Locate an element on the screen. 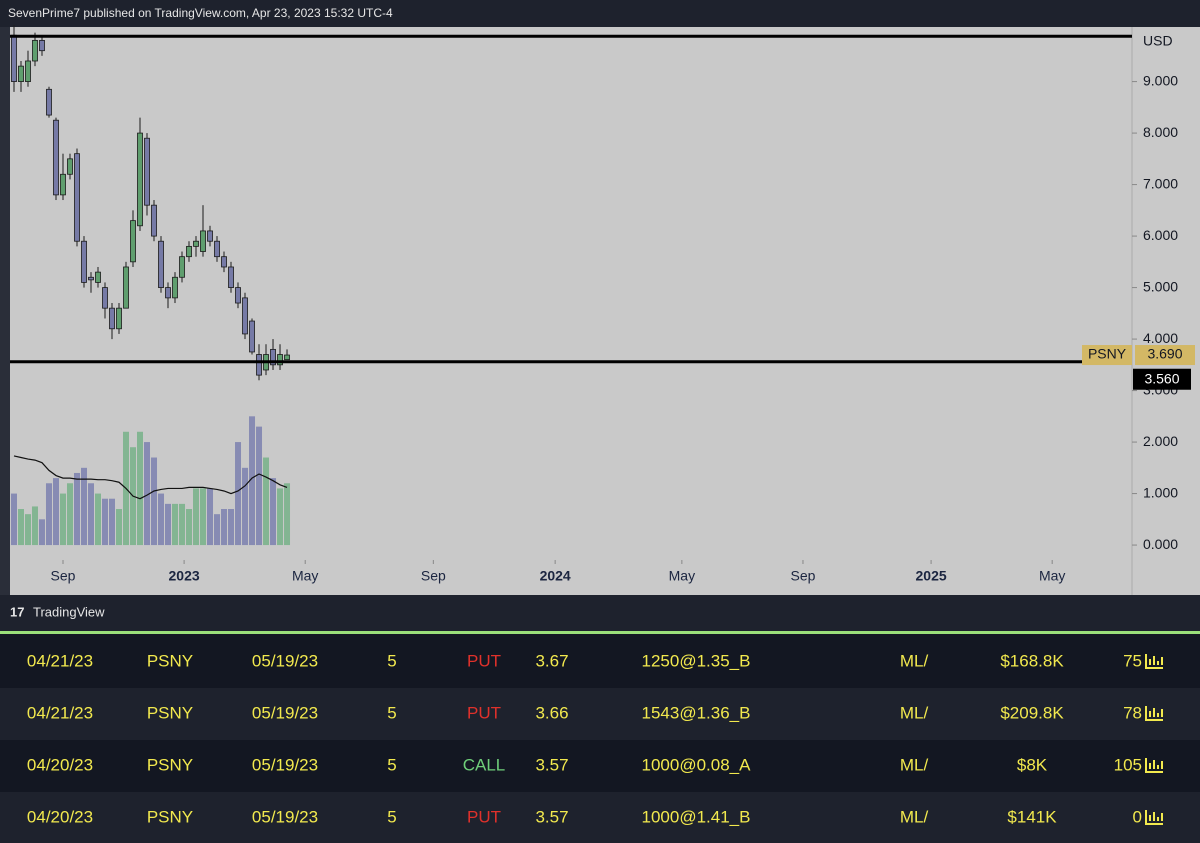 Image resolution: width=1200 pixels, height=843 pixels. footer-logo: 17 is located at coordinates (17, 611).